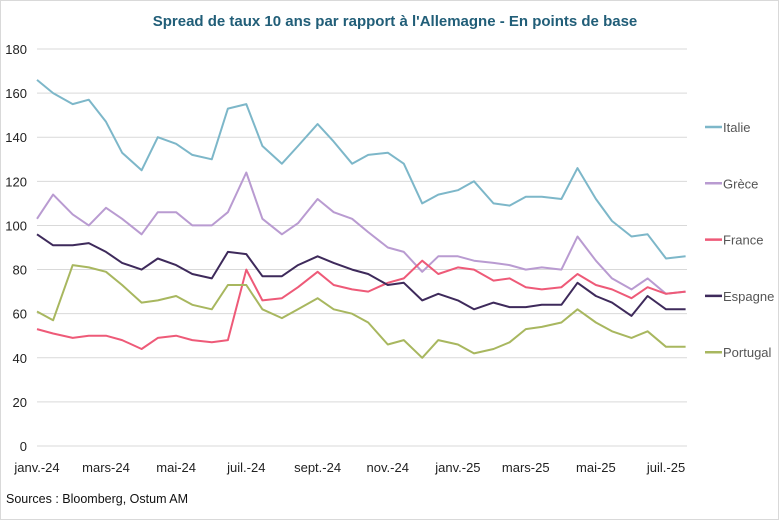 The height and width of the screenshot is (520, 779). Describe the element at coordinates (596, 467) in the screenshot. I see `x-tick-label: mai-25` at that location.